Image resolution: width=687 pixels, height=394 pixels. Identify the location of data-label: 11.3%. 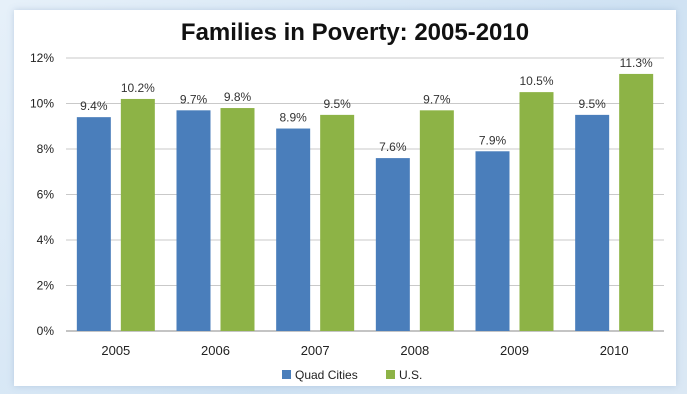
(636, 63).